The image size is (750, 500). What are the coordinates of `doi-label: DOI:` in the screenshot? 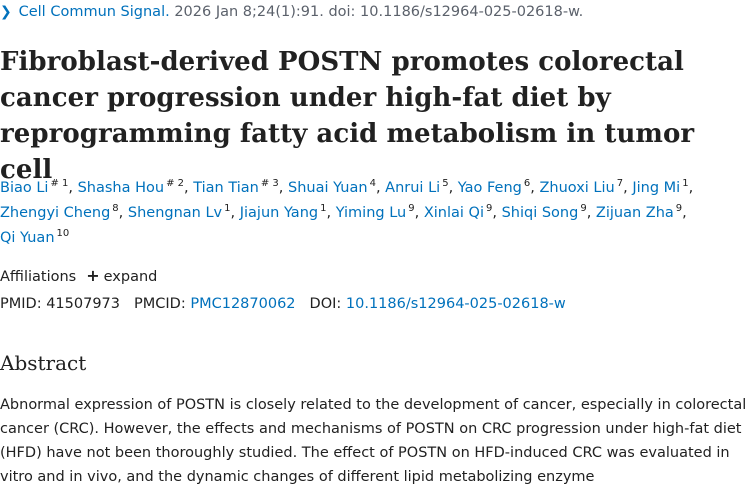 It's located at (325, 304).